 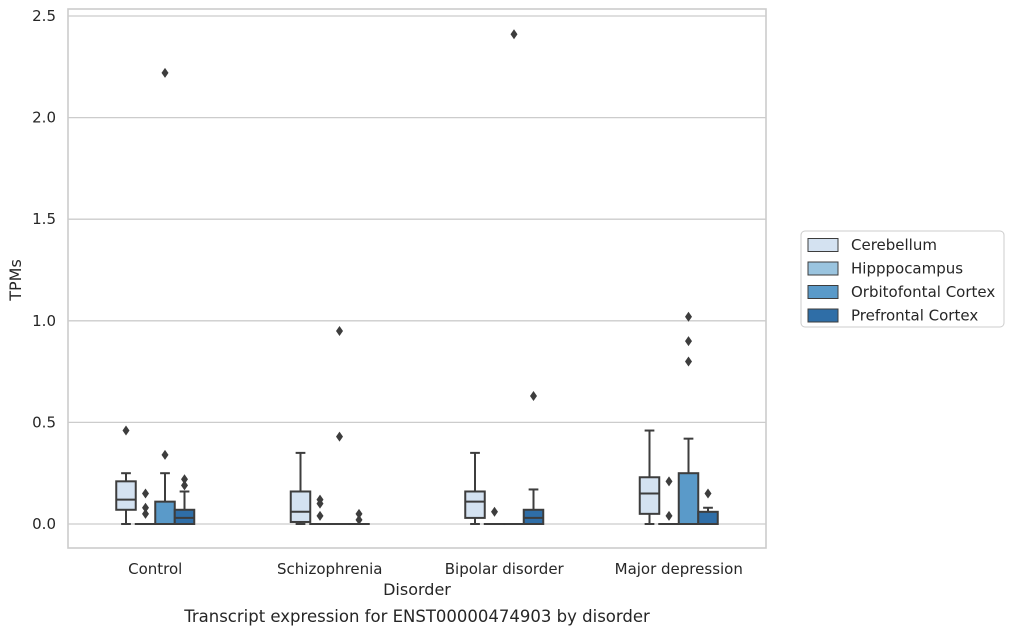 What do you see at coordinates (44, 422) in the screenshot?
I see `y-tick-label: 0.5` at bounding box center [44, 422].